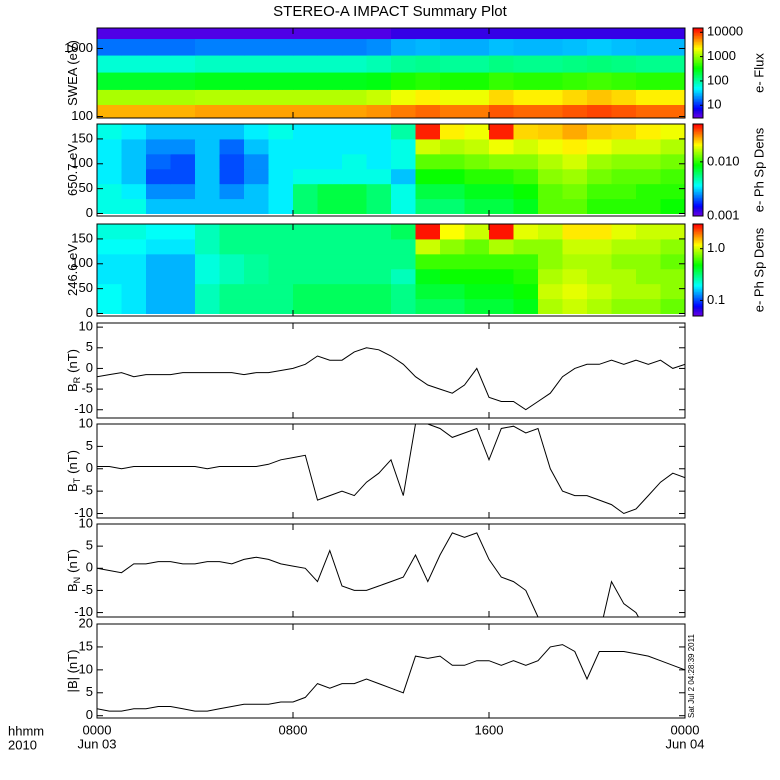 The height and width of the screenshot is (780, 780). I want to click on y-tick-label: 150, so click(82, 137).